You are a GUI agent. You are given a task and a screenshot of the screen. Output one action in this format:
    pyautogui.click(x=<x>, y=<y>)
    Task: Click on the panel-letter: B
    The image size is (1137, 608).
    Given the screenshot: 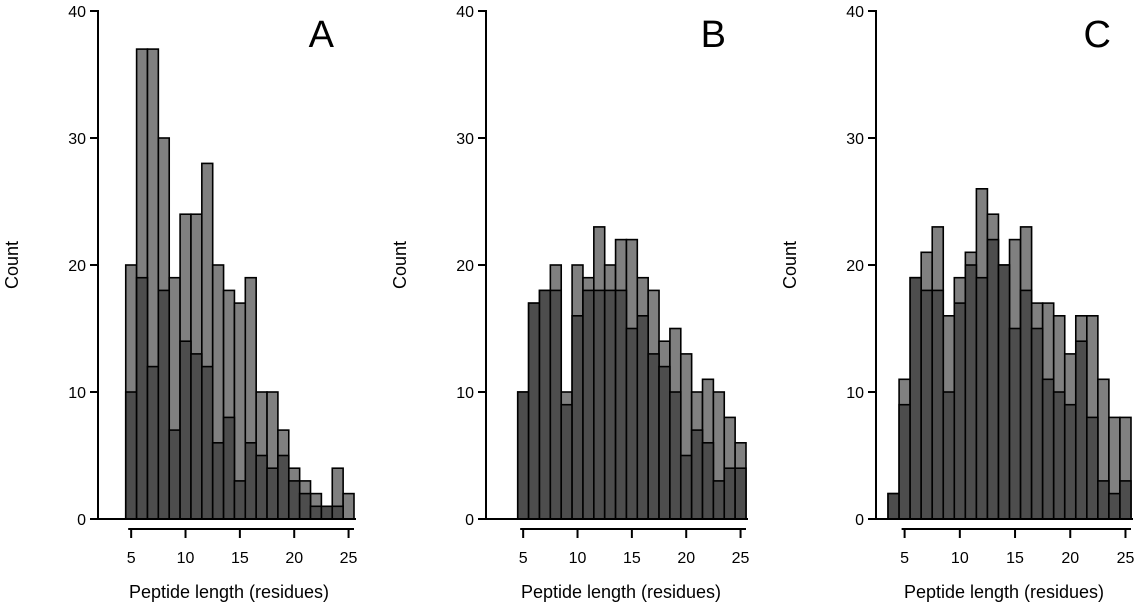 What is the action you would take?
    pyautogui.click(x=713, y=35)
    